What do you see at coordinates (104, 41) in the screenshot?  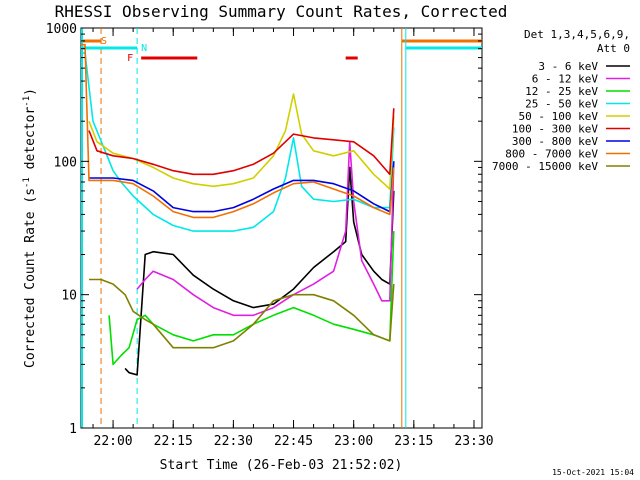 I see `saa-label: S` at bounding box center [104, 41].